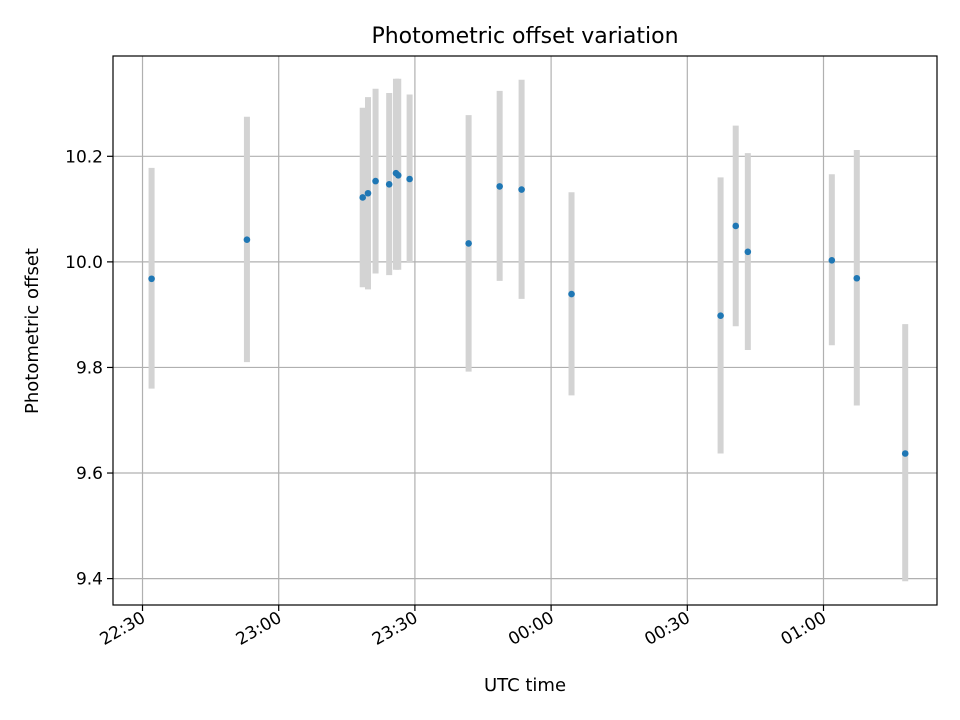  Describe the element at coordinates (667, 629) in the screenshot. I see `x-tick-label: 00:30` at that location.